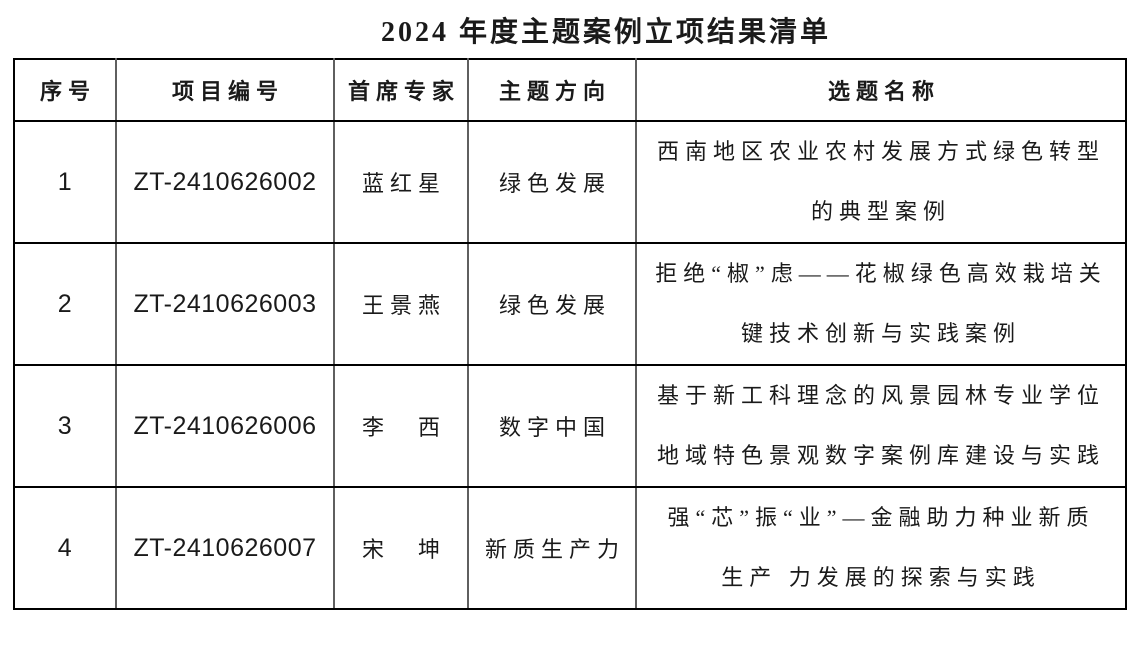 This screenshot has height=648, width=1136. I want to click on cell-chief-expert: 李 西, so click(401, 426).